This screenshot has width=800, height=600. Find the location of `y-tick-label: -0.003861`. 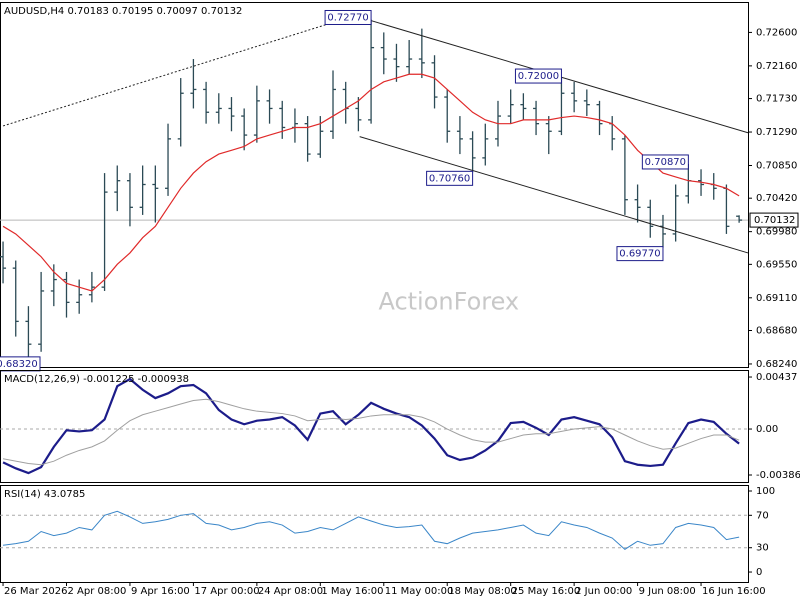

y-tick-label: -0.003861 is located at coordinates (778, 475).